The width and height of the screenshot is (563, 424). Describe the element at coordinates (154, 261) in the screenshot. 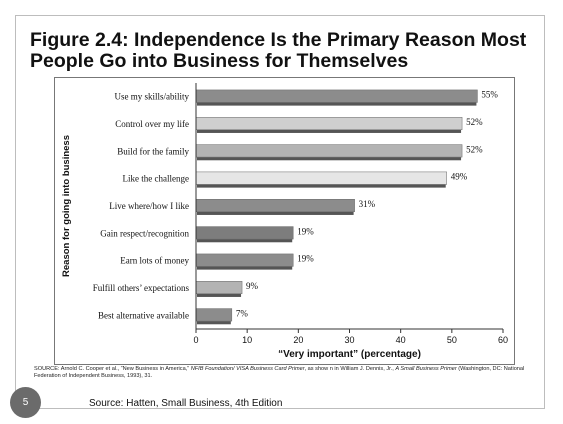

I see `category-label: Earn lots of money` at that location.